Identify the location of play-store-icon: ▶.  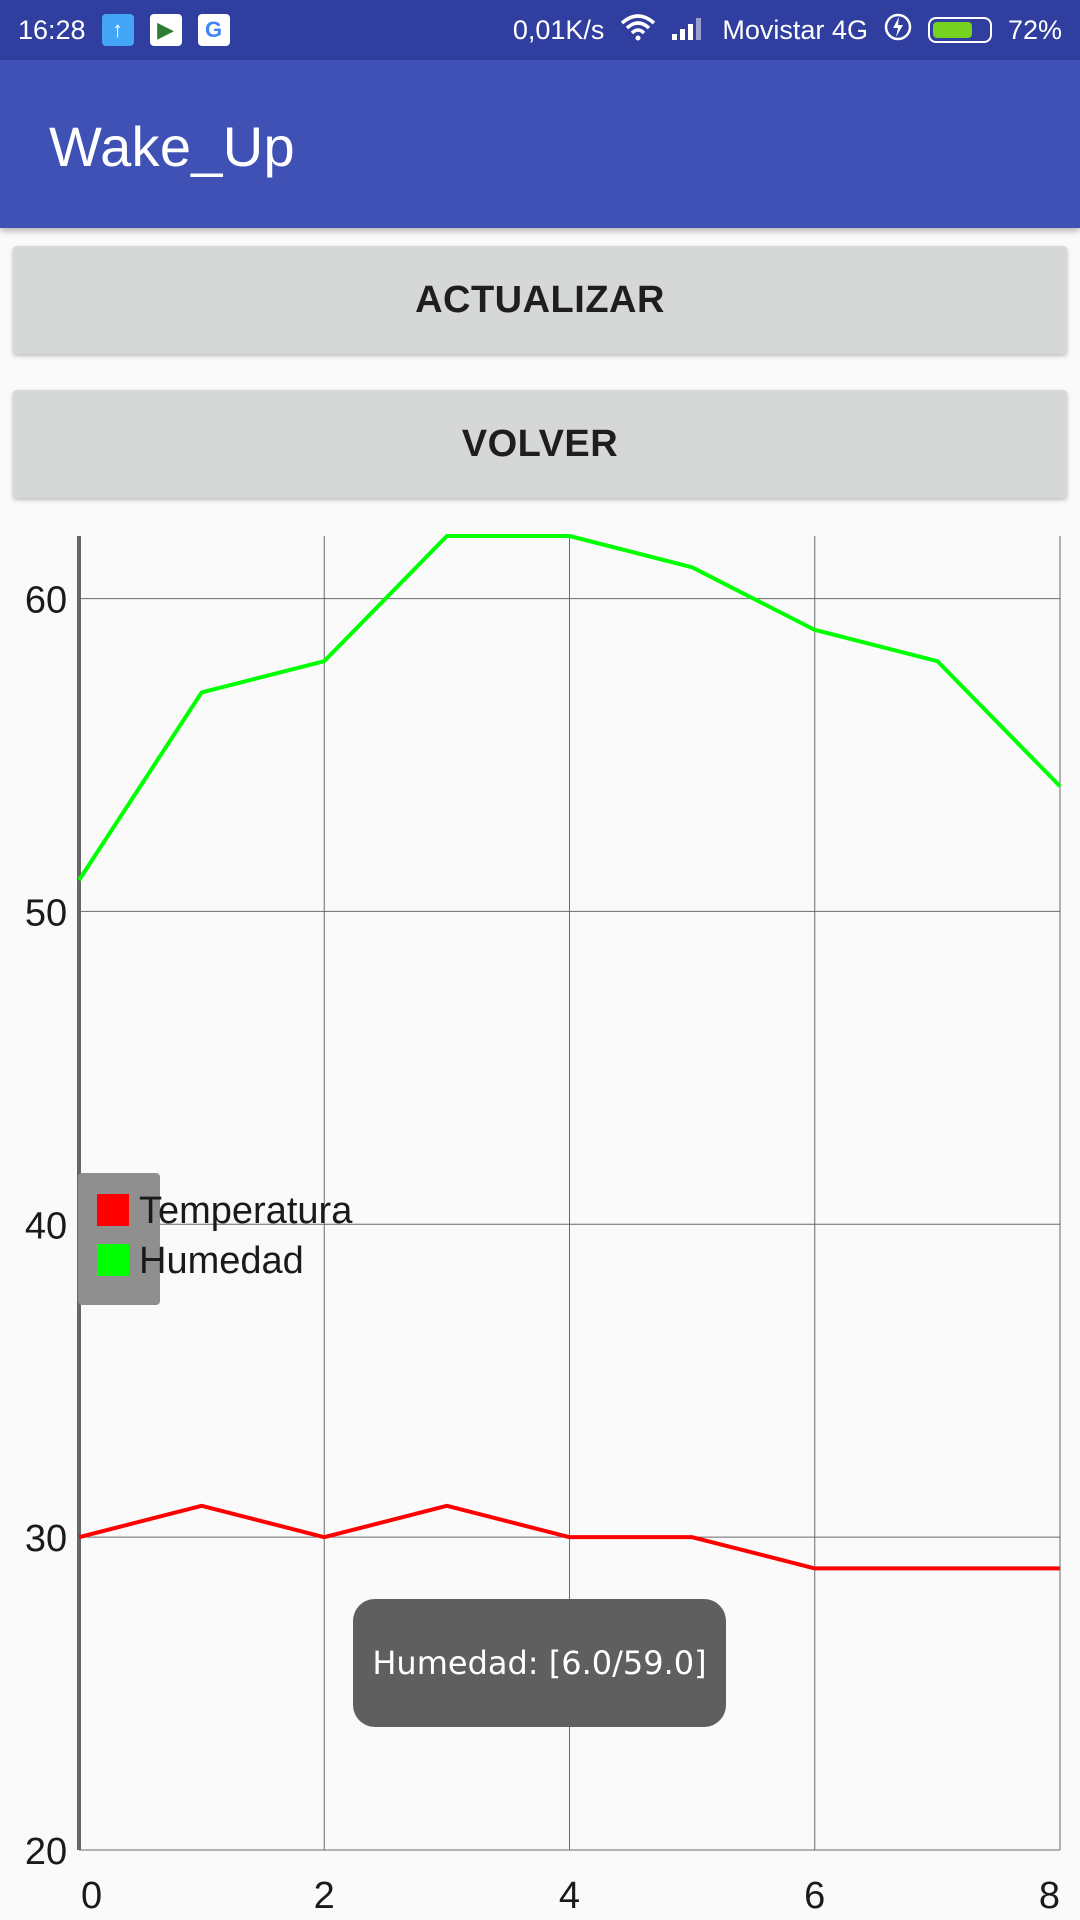
(165, 30).